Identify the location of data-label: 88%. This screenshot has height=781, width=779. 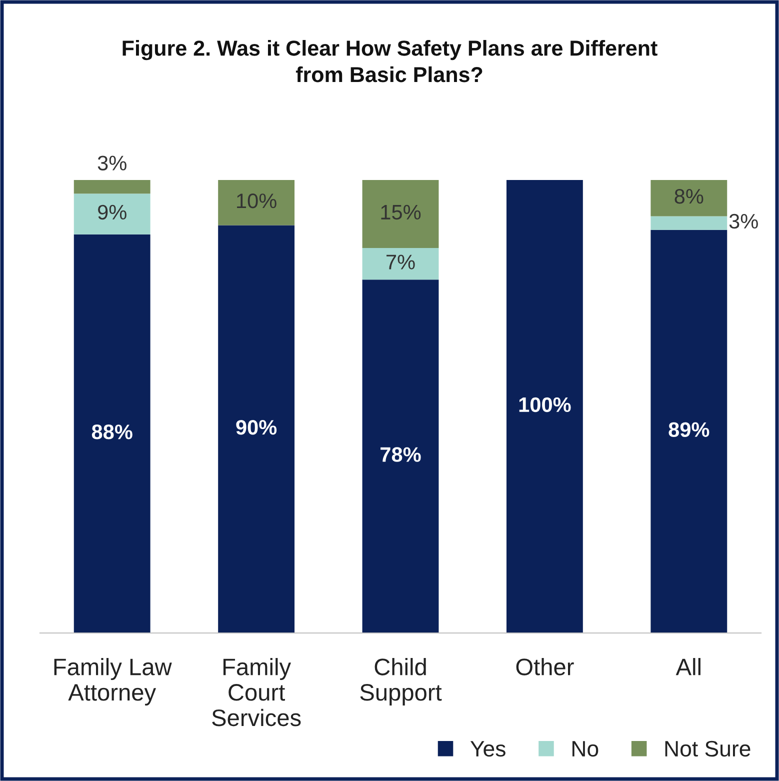
(112, 432).